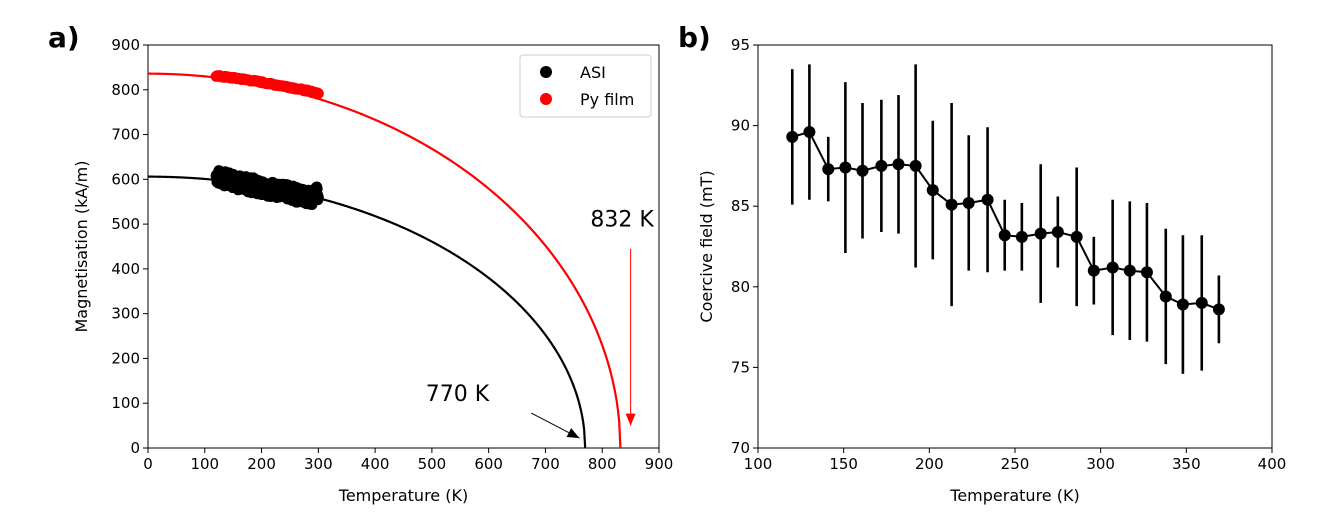 The width and height of the screenshot is (1329, 519). What do you see at coordinates (546, 99) in the screenshot?
I see `legend-marker-py-film` at bounding box center [546, 99].